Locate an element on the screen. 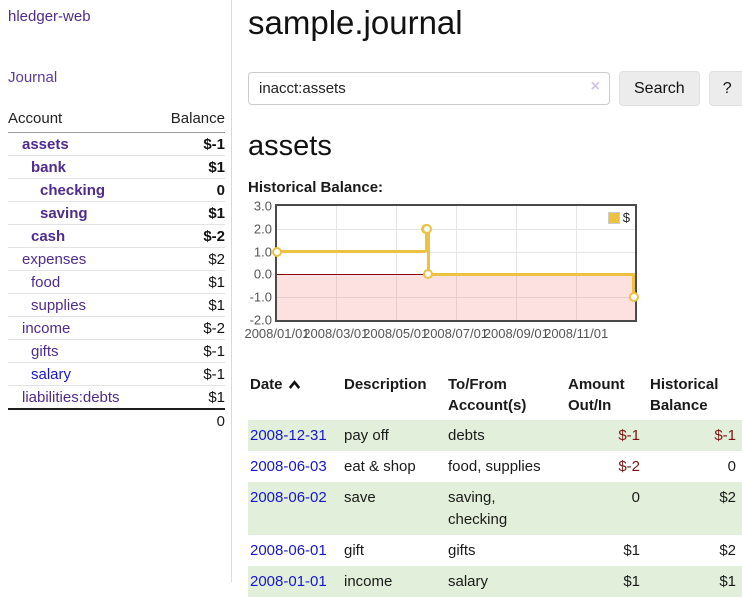 The width and height of the screenshot is (742, 597). account-link: gifts is located at coordinates (45, 351).